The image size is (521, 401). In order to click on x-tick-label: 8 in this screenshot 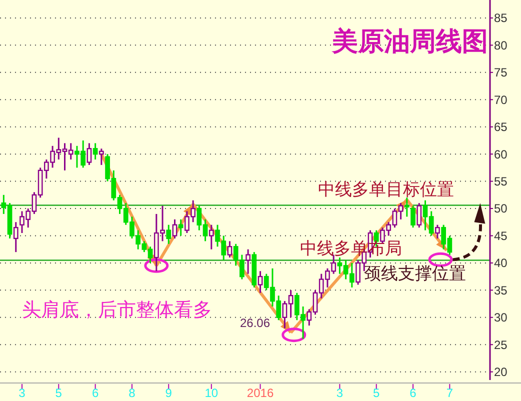, I will do `click(132, 393)`.